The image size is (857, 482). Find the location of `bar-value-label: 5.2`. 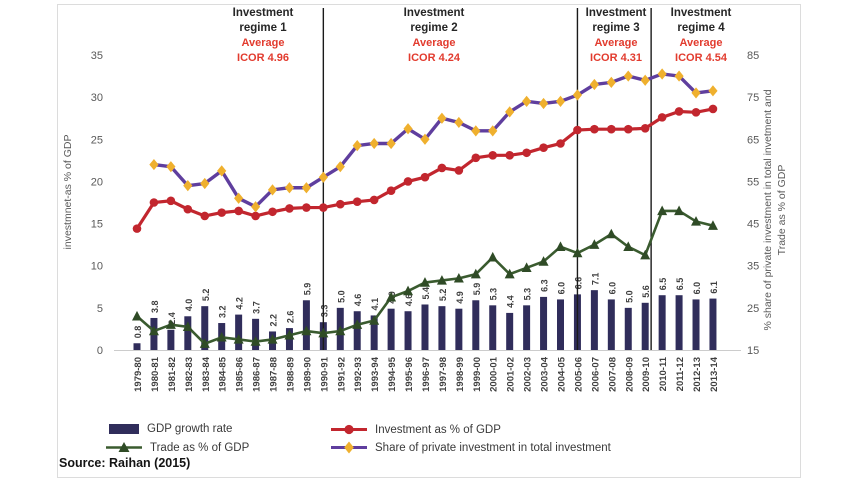

bar-value-label: 5.2 is located at coordinates (206, 295).